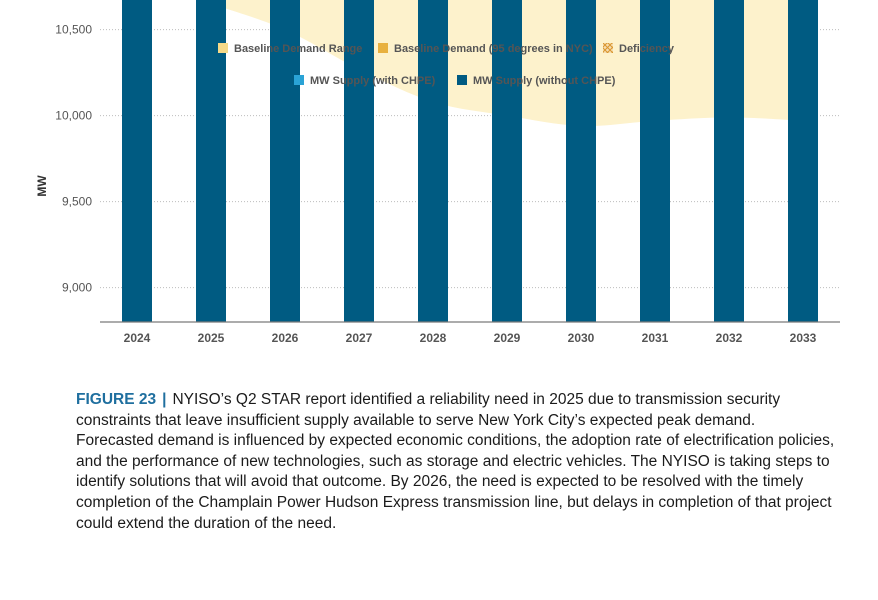 The image size is (878, 600). Describe the element at coordinates (493, 49) in the screenshot. I see `legend-demand-label: Baseline Demand (95 degrees in NYC)` at that location.